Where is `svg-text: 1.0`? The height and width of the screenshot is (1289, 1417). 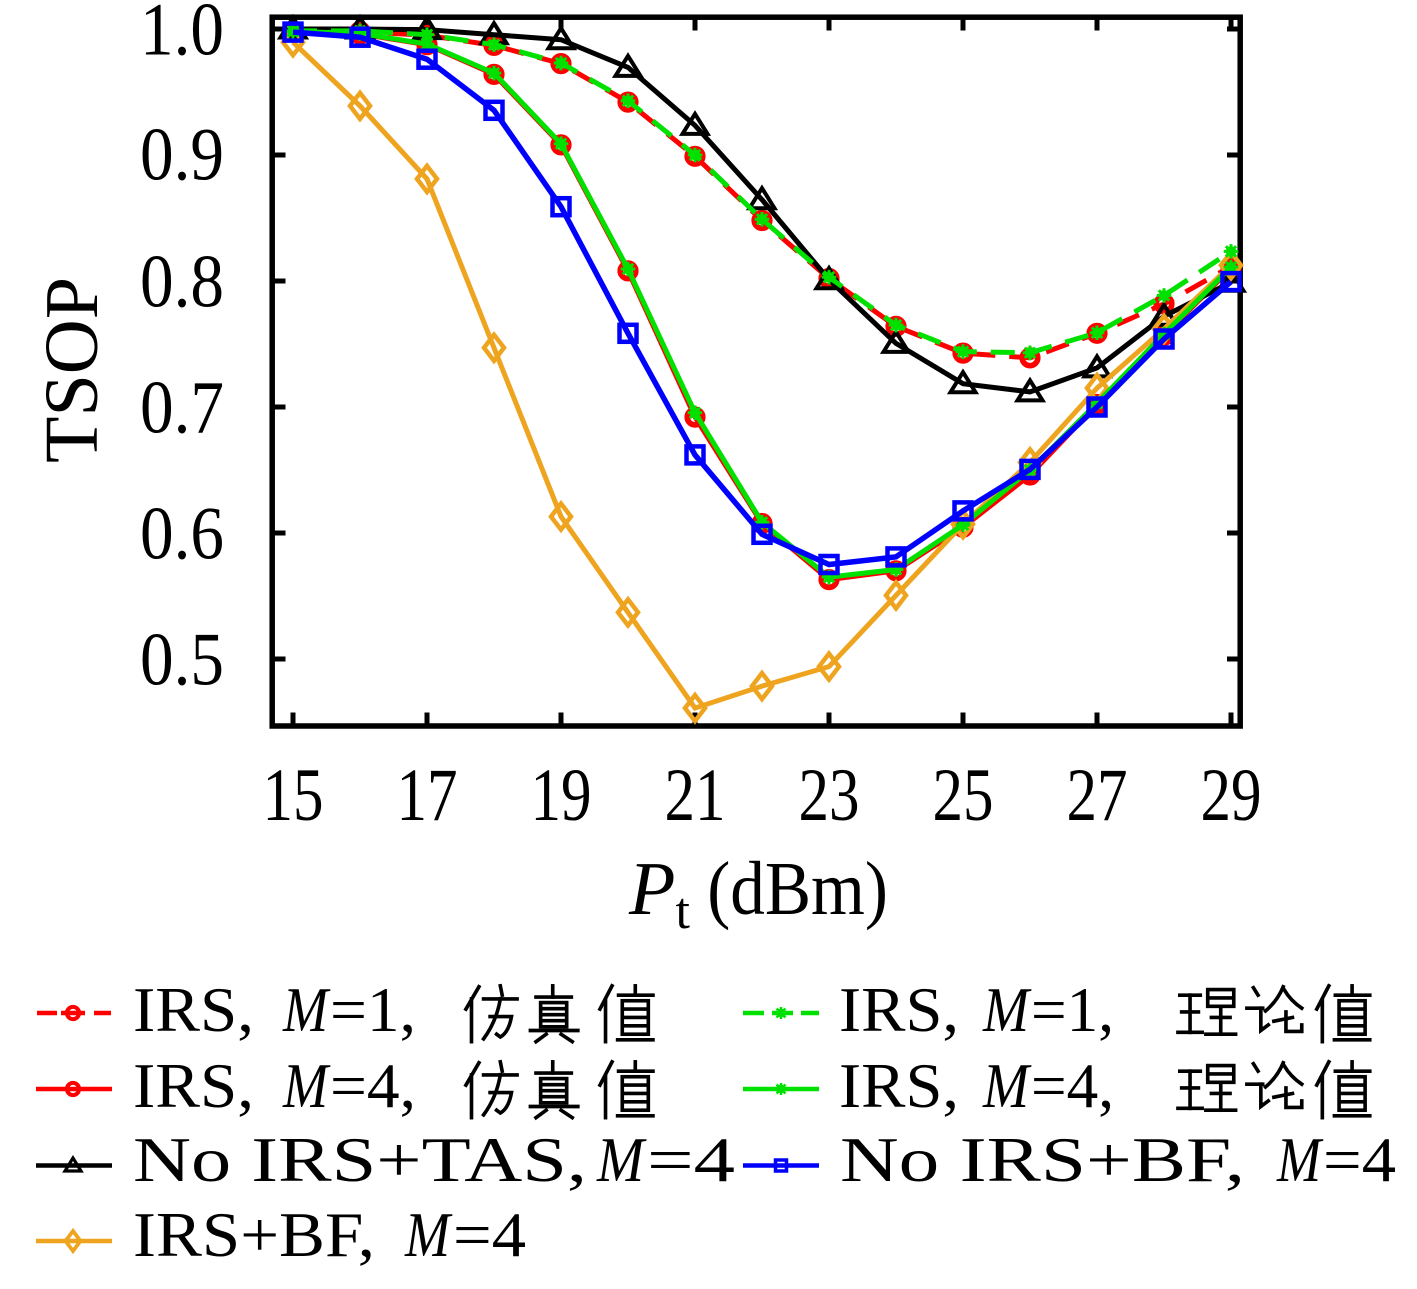 svg-text: 1.0 is located at coordinates (182, 36).